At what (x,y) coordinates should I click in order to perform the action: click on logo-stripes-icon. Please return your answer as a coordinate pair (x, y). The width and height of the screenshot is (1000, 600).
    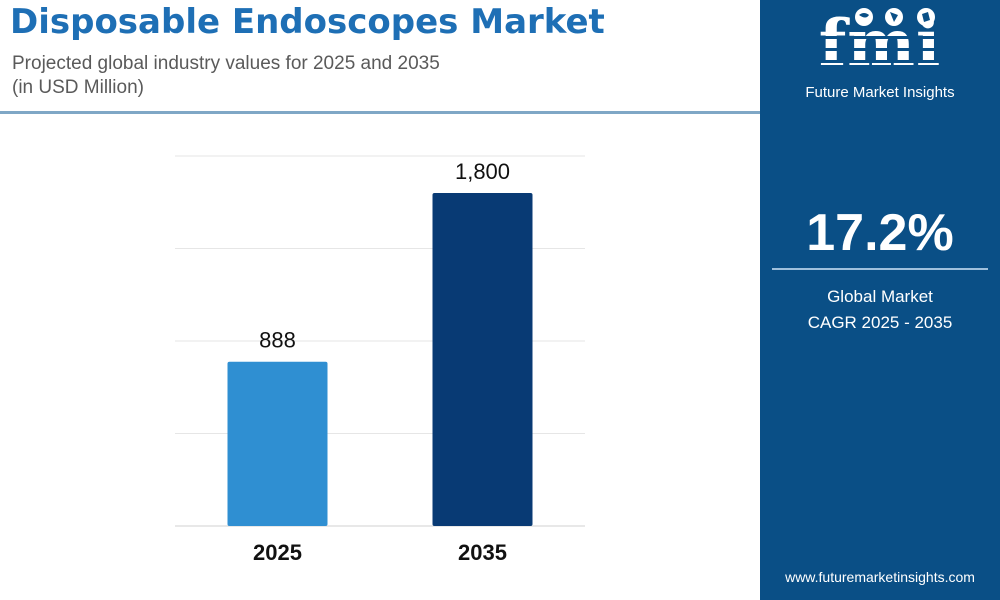
    Looking at the image, I should click on (880, 55).